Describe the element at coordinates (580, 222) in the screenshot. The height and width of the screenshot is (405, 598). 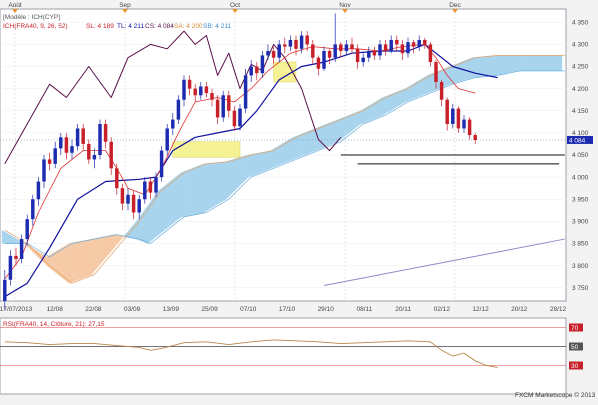
I see `y-tick-label: 3 900` at that location.